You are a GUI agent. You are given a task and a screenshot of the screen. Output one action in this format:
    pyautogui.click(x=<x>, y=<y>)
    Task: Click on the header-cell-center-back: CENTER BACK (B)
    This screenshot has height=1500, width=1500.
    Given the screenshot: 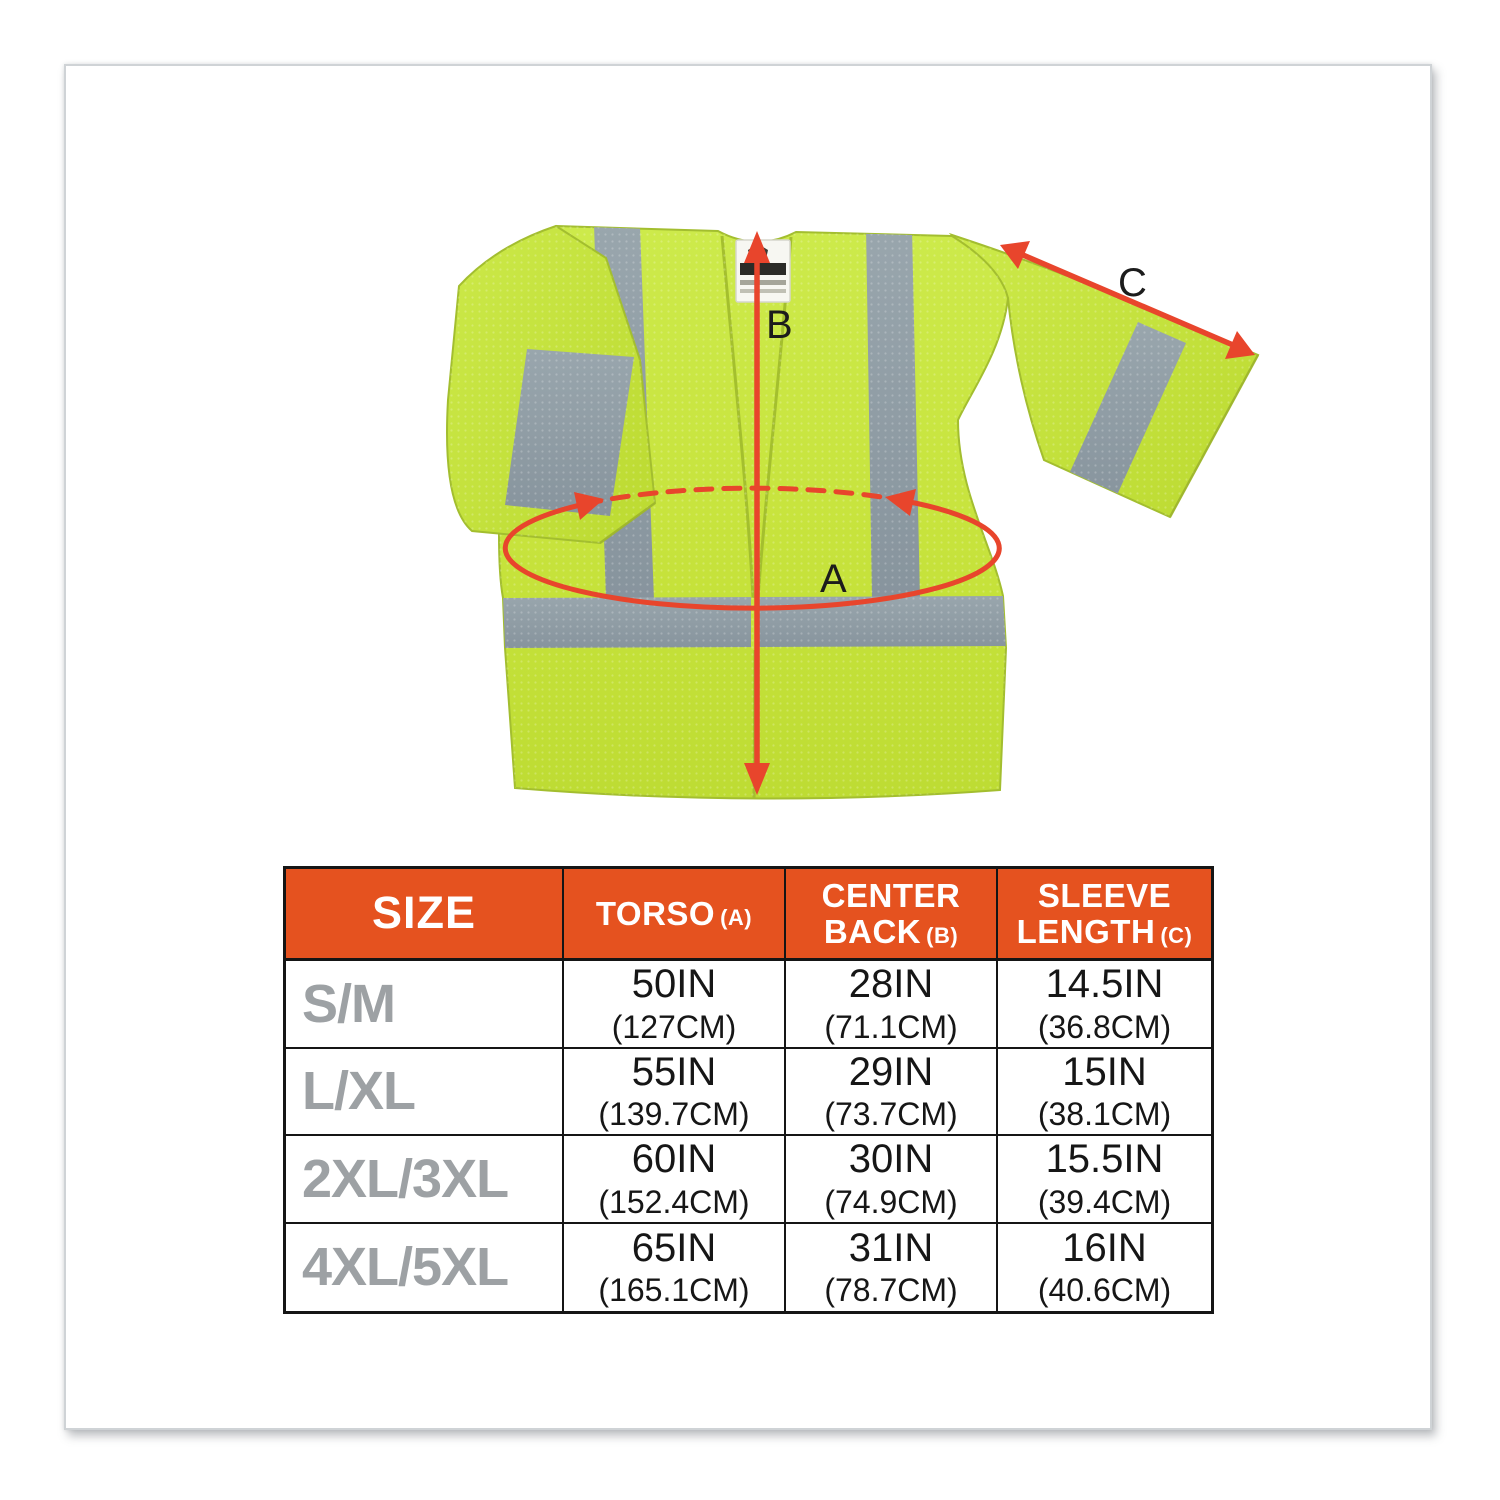 What is the action you would take?
    pyautogui.click(x=892, y=915)
    